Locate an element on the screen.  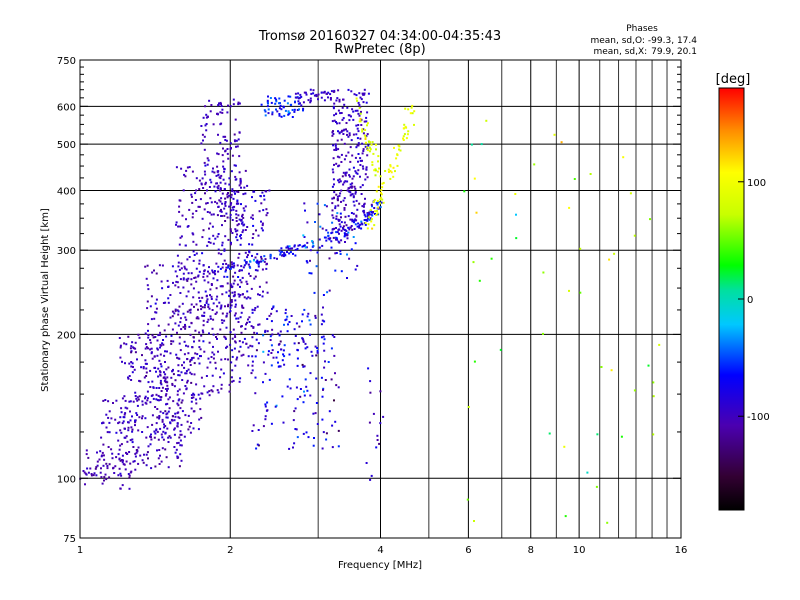
colorbar-tick-label: 100 is located at coordinates (756, 183).